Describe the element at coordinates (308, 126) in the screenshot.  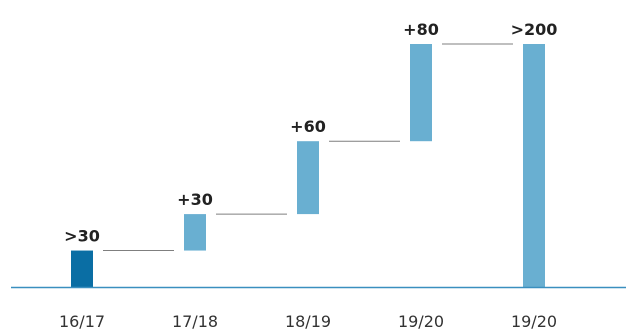
I see `data-label-3: +60` at that location.